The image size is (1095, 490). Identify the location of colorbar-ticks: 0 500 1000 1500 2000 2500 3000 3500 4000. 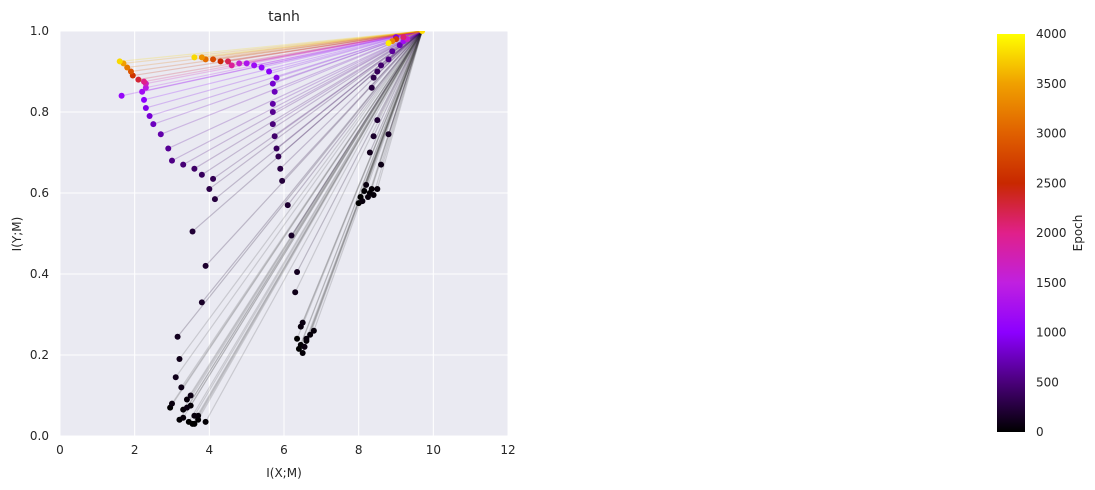
(1051, 233).